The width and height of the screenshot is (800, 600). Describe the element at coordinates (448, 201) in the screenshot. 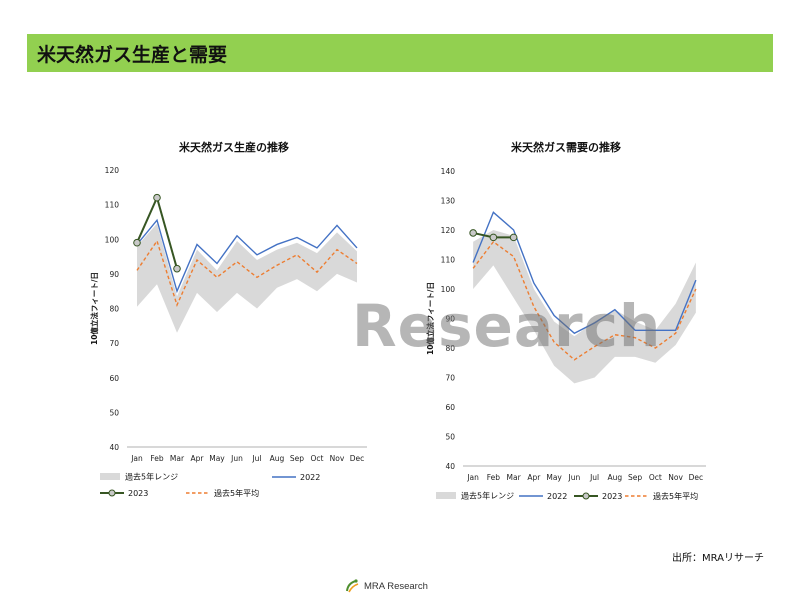

I see `y-tick-label: 130` at that location.